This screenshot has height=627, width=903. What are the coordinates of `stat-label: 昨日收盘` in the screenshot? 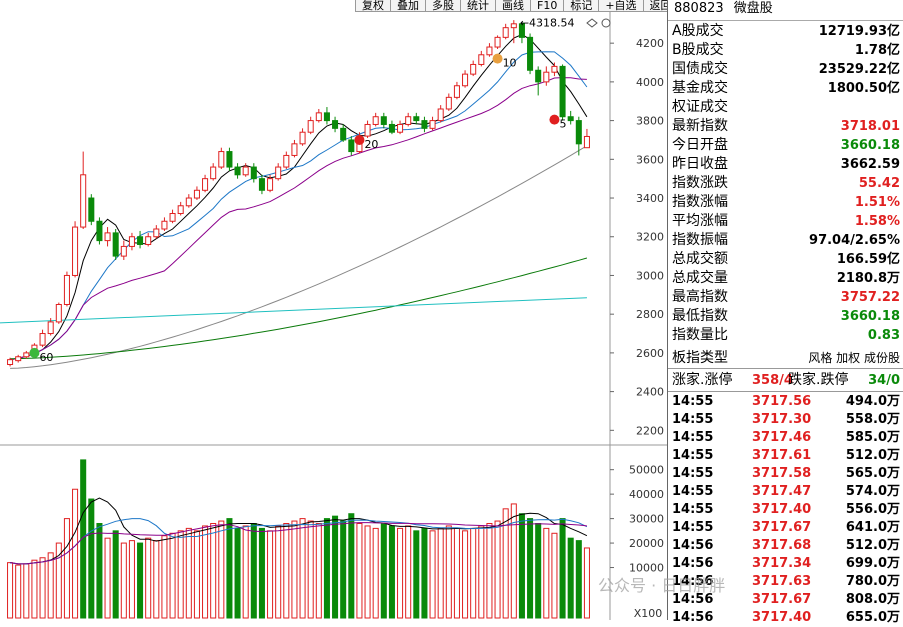 It's located at (700, 164).